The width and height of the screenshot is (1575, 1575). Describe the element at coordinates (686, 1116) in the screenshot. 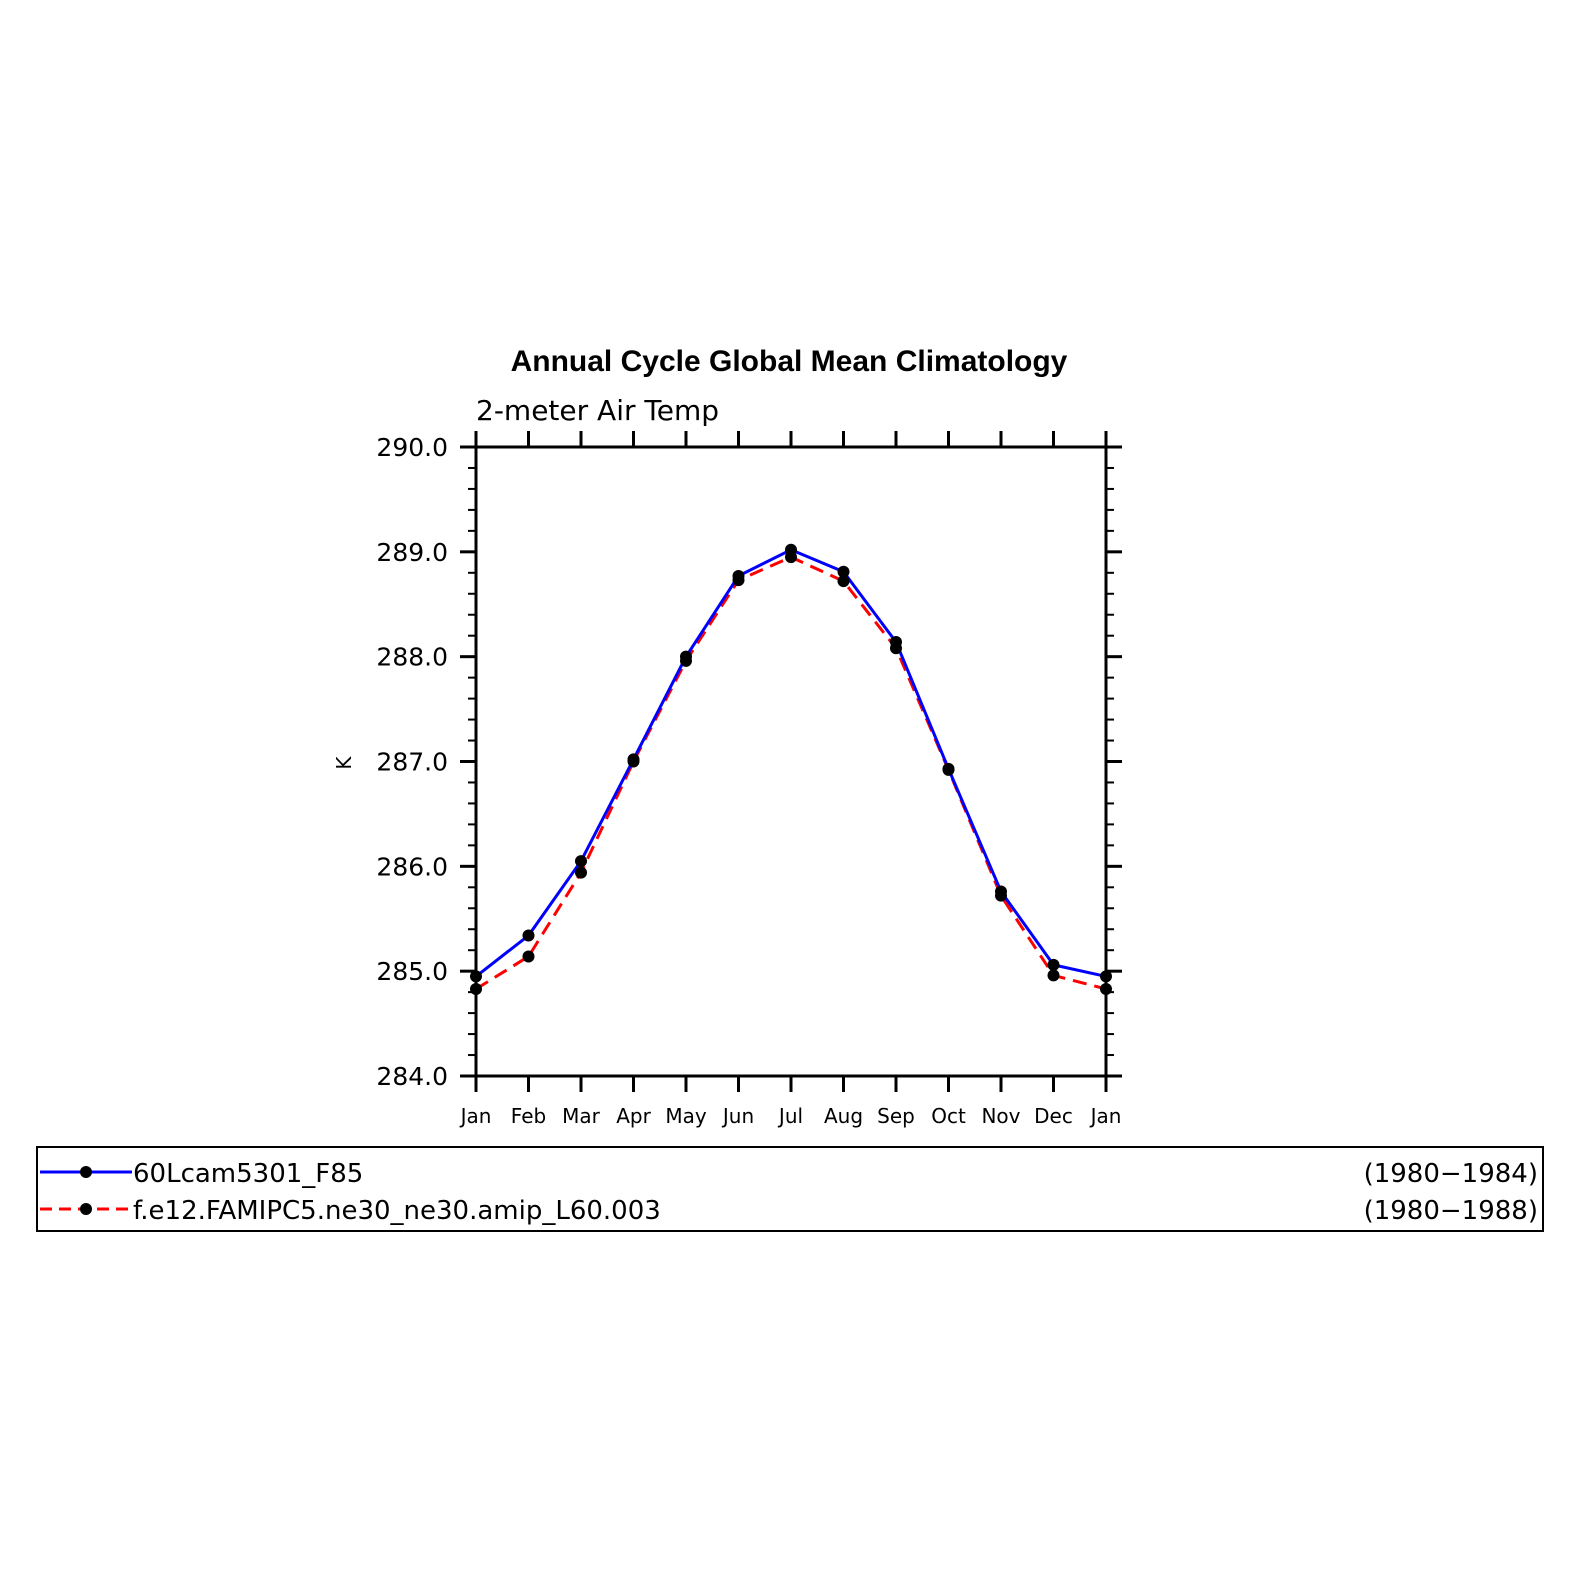

I see `x-tick-label: May` at that location.